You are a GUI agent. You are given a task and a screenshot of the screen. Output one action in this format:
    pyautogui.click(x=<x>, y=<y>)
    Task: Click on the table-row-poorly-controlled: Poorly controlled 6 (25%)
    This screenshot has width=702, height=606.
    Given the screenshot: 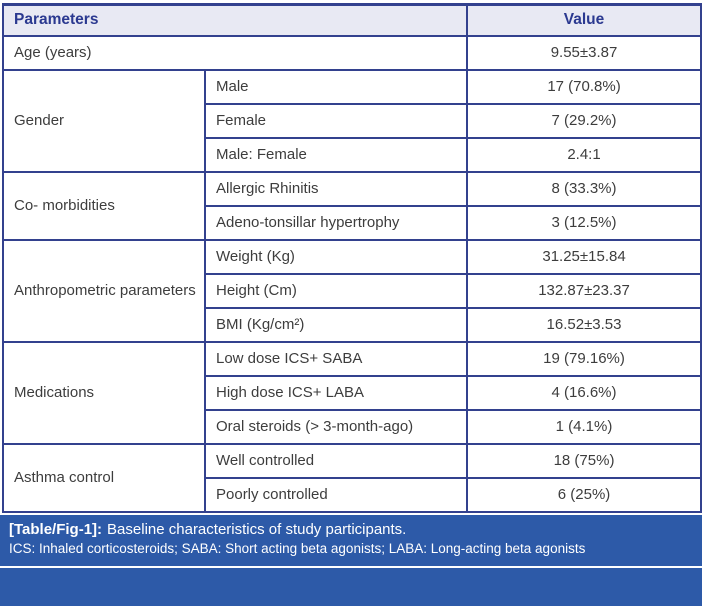 What is the action you would take?
    pyautogui.click(x=352, y=494)
    